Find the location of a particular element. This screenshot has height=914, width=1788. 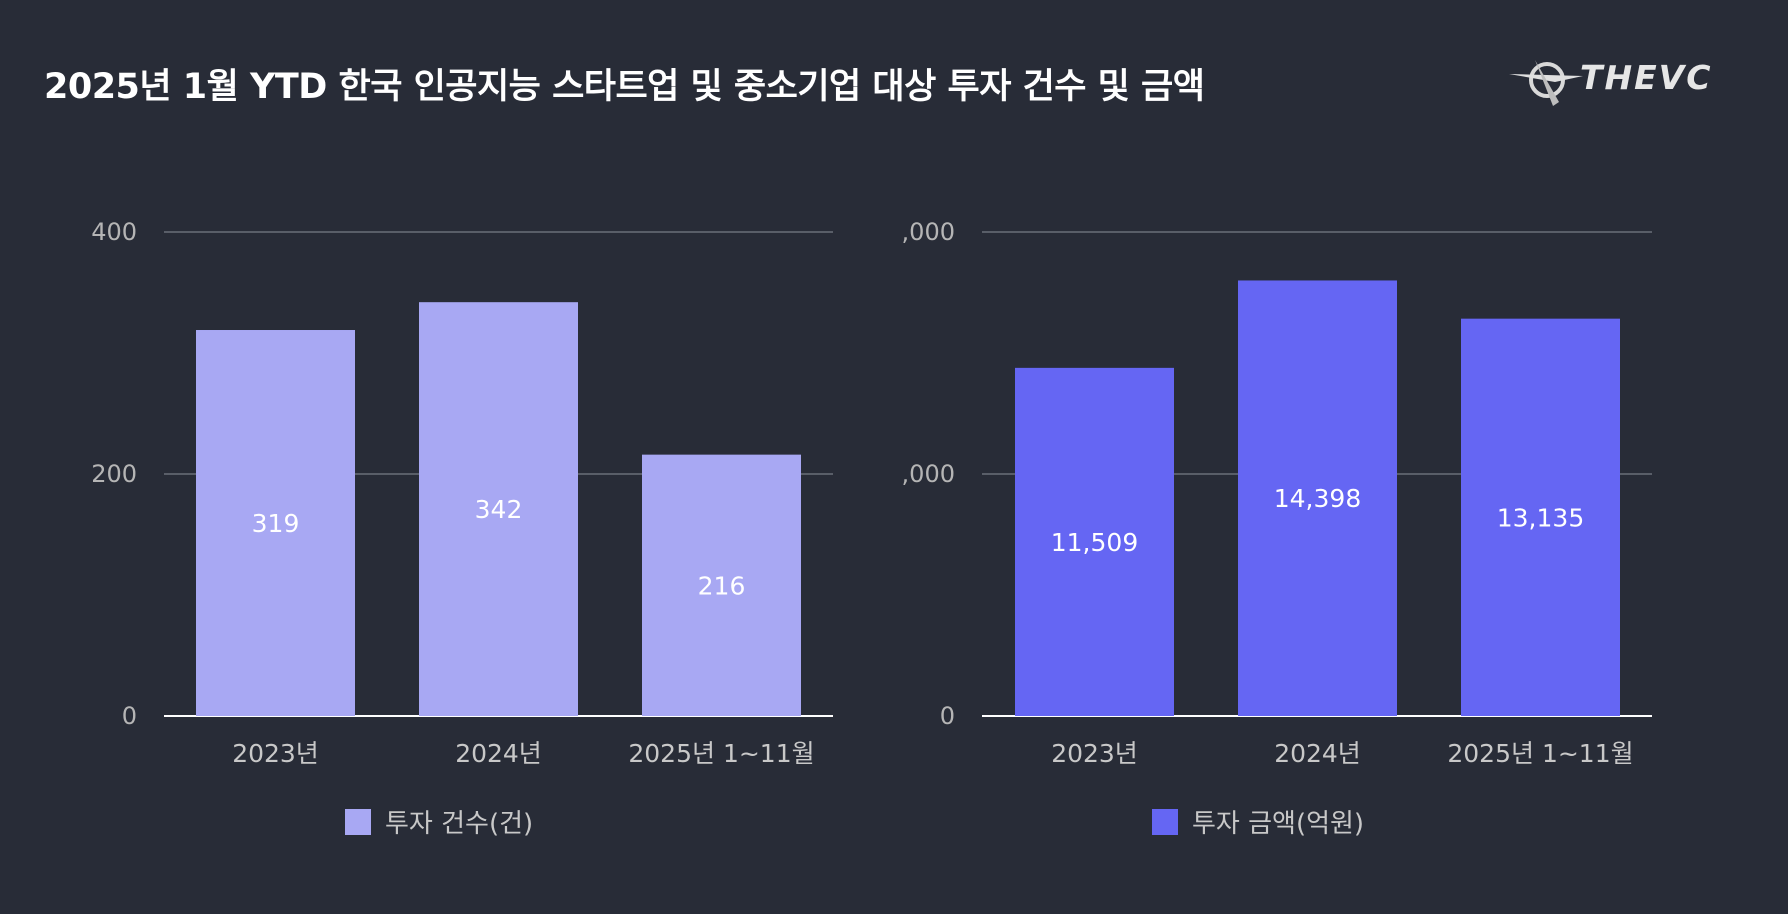

y-tick-label: 16,000 is located at coordinates (927, 232).